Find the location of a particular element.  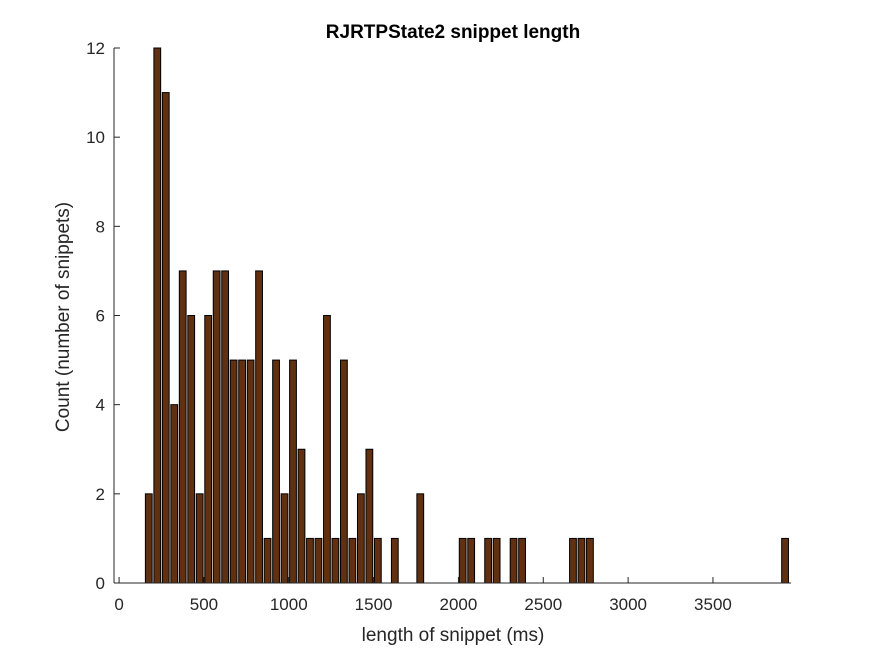

y-tick-label: 8 is located at coordinates (100, 226).